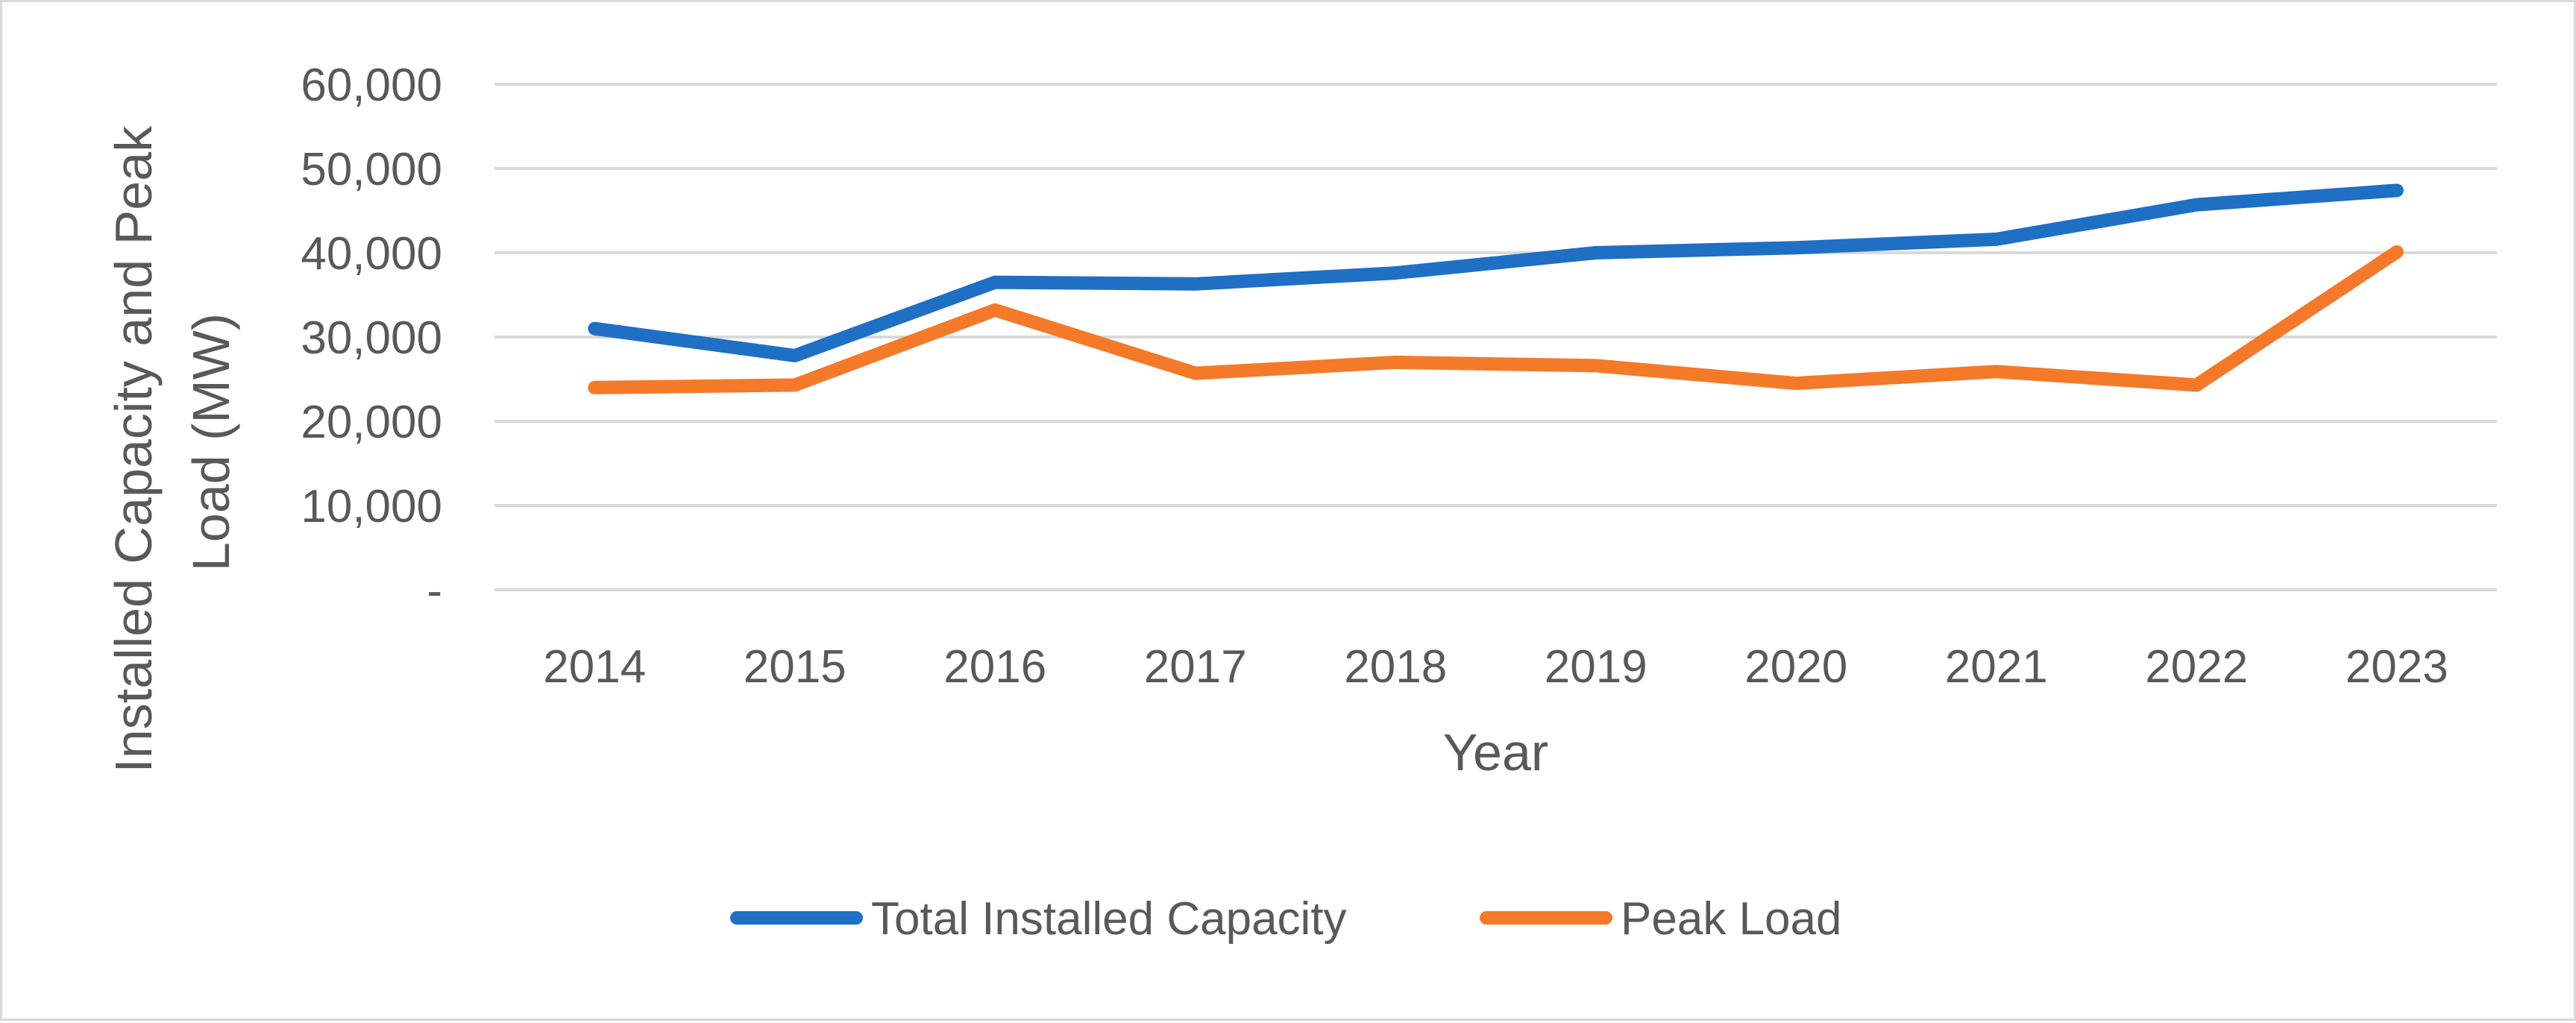  What do you see at coordinates (1596, 667) in the screenshot?
I see `x-tick-label: 2019` at bounding box center [1596, 667].